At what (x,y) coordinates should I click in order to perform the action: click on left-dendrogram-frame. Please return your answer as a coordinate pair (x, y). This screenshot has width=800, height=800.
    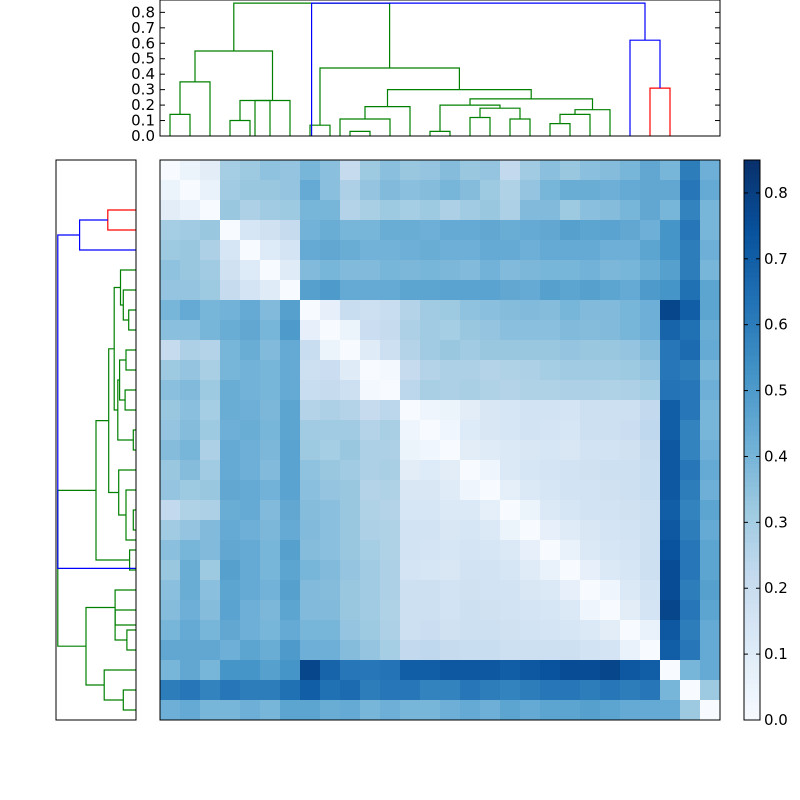
    Looking at the image, I should click on (96, 440).